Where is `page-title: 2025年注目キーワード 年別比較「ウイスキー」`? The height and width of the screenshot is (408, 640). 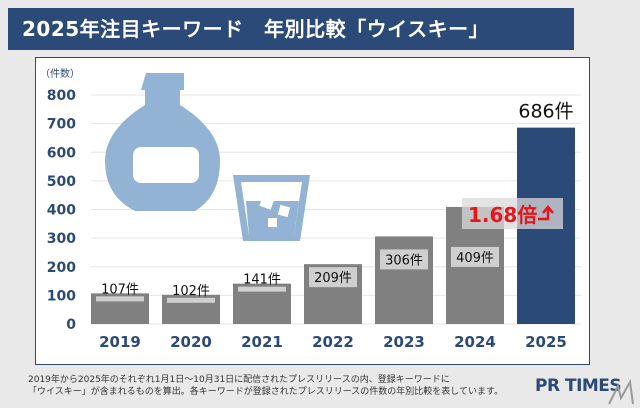
page-title: 2025年注目キーワード 年別比較「ウイスキー」 is located at coordinates (291, 29).